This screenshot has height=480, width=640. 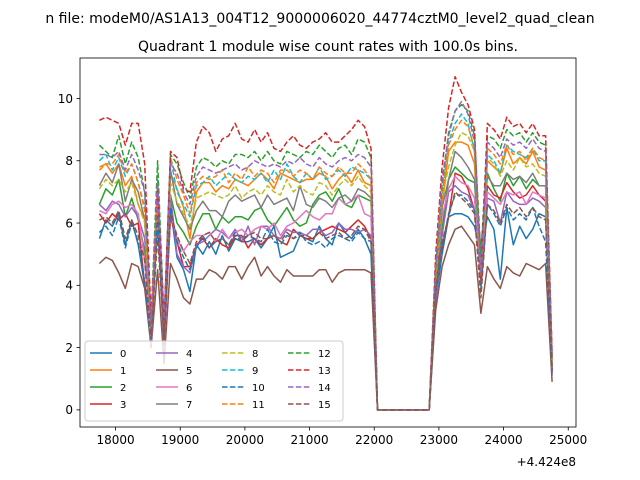 What do you see at coordinates (115, 440) in the screenshot?
I see `x-tick-label: 18000` at bounding box center [115, 440].